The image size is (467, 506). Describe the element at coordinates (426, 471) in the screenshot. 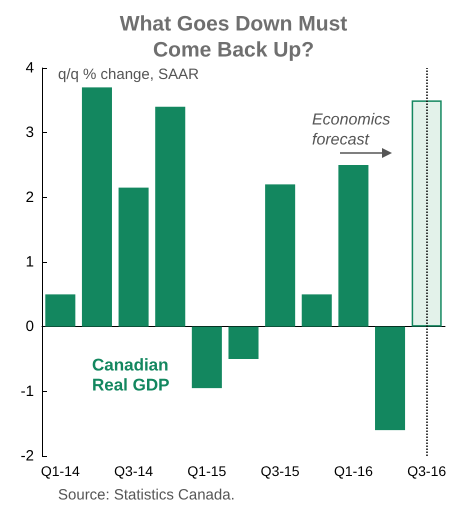

I see `x-tick-label: Q3-16` at that location.